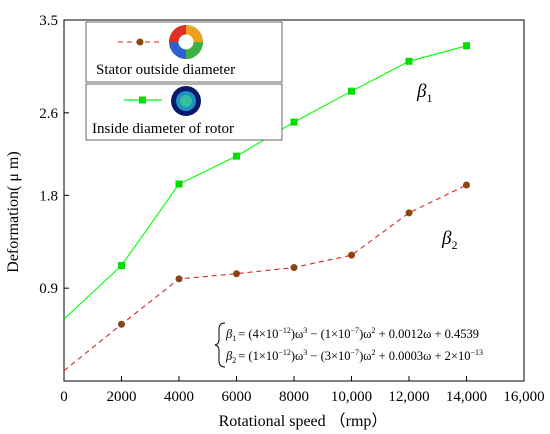  What do you see at coordinates (48, 196) in the screenshot?
I see `y-tick-label: 1.8` at bounding box center [48, 196].